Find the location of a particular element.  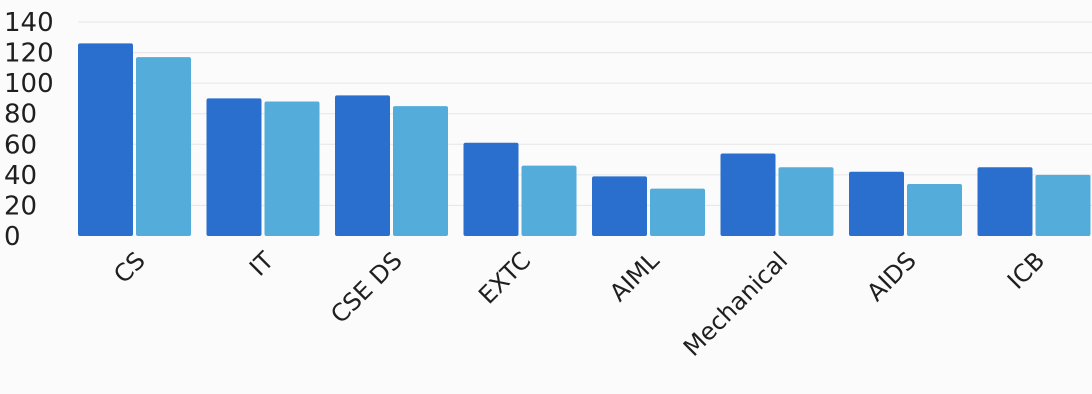

x-tick-label: CSE DS is located at coordinates (366, 287).